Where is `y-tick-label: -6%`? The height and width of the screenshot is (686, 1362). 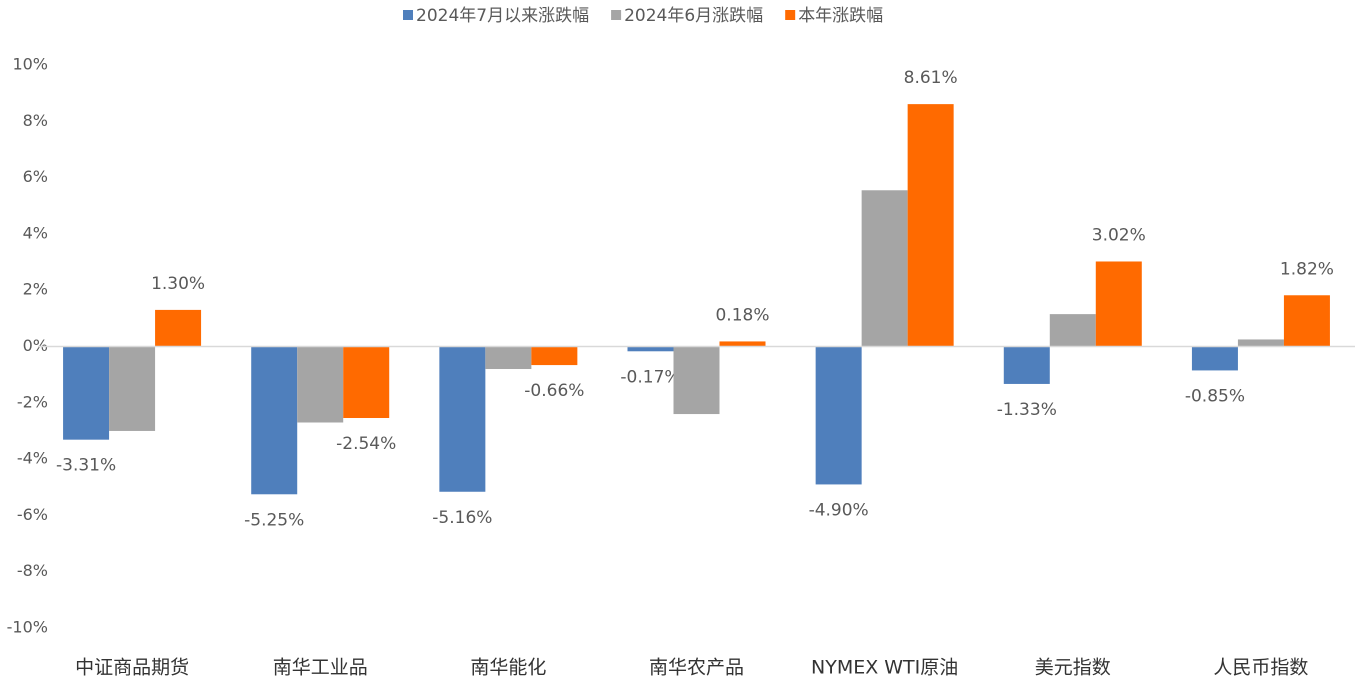
y-tick-label: -6% is located at coordinates (32, 514).